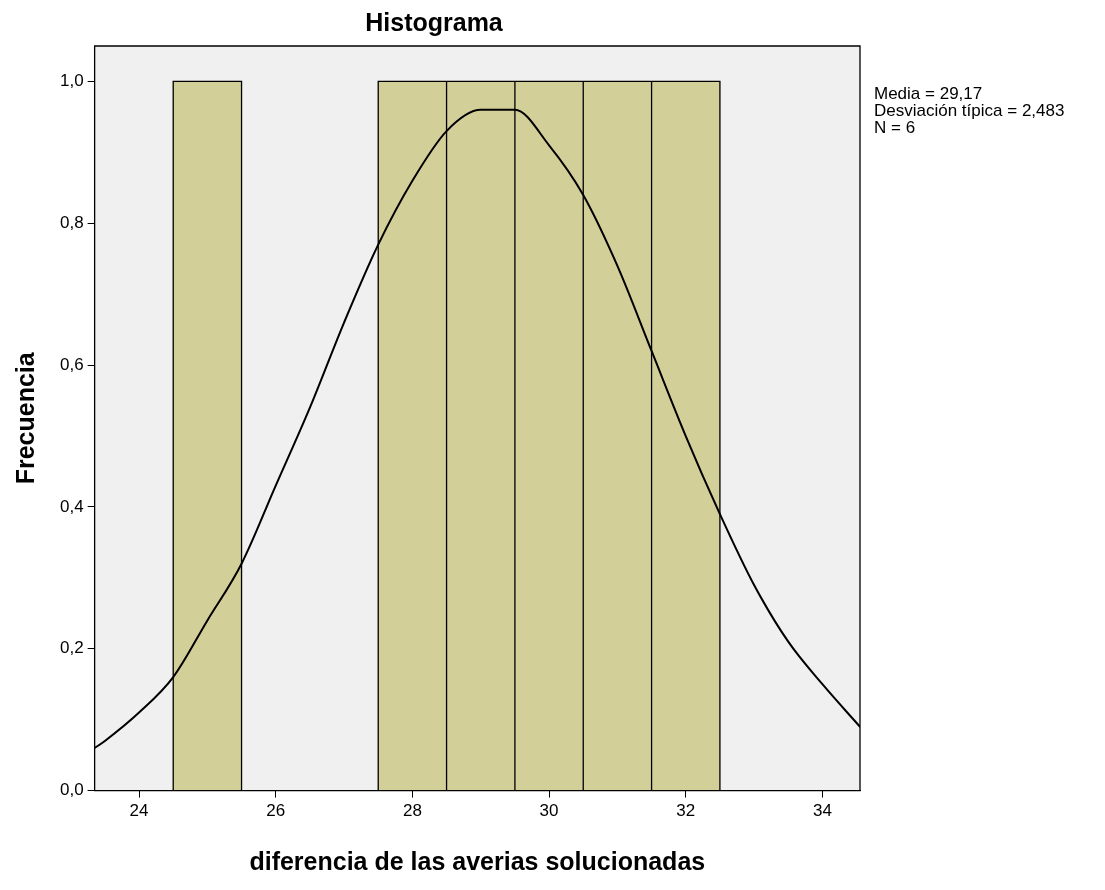  Describe the element at coordinates (434, 21) in the screenshot. I see `chart-title: Histograma` at that location.